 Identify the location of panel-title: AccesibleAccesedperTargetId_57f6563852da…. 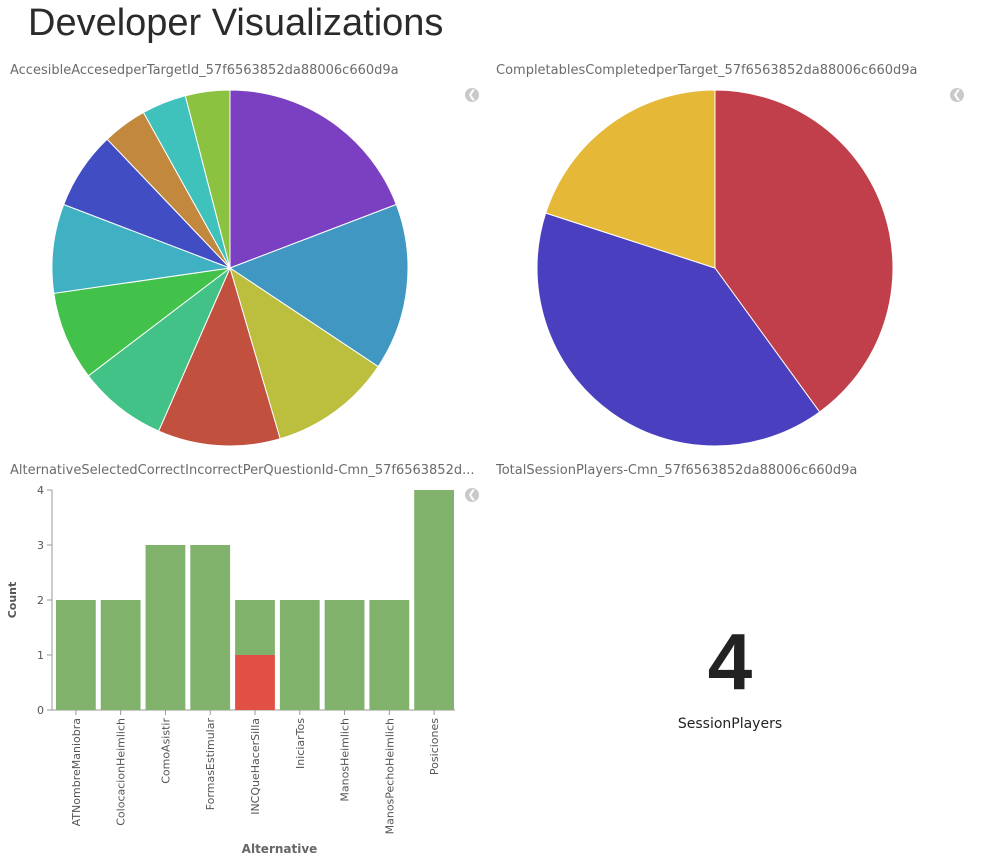
(204, 70).